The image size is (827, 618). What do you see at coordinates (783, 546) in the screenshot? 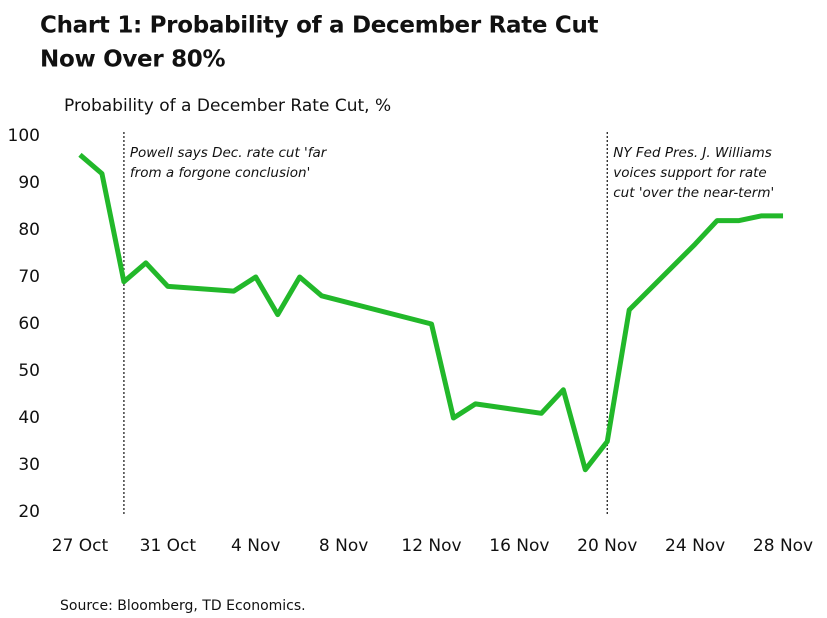
I see `x-tick-label: 28 Nov` at bounding box center [783, 546].